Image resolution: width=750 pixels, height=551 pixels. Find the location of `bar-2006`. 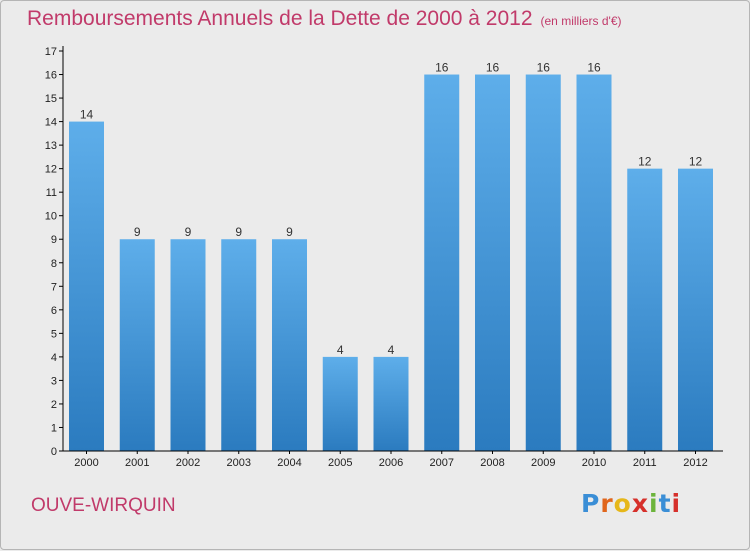

bar-2006 is located at coordinates (391, 403).